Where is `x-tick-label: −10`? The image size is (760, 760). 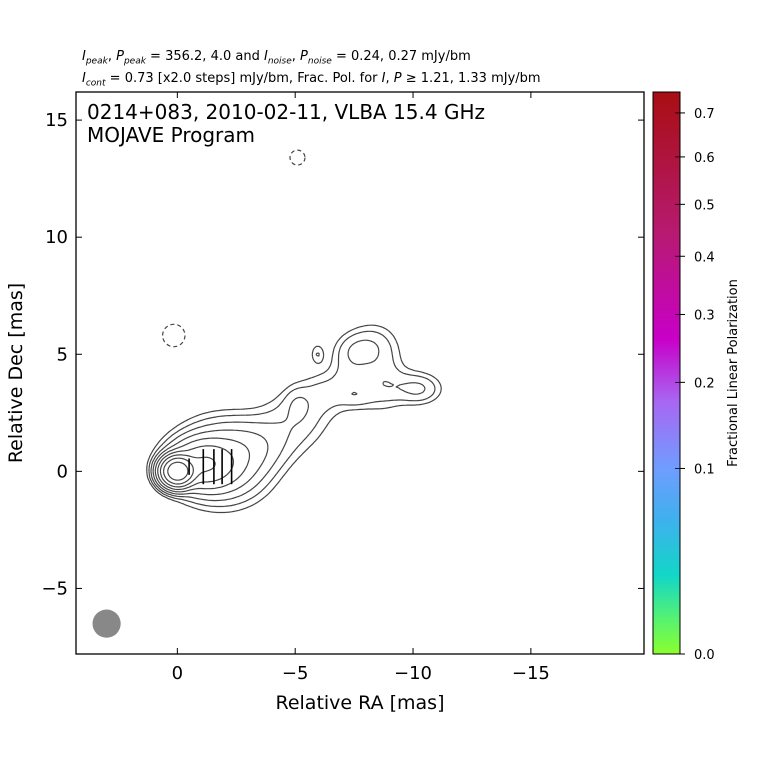 x-tick-label: −10 is located at coordinates (413, 673).